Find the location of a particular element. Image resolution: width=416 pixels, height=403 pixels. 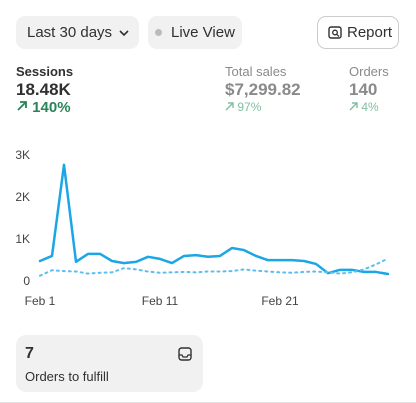

report-button: Report is located at coordinates (358, 32).